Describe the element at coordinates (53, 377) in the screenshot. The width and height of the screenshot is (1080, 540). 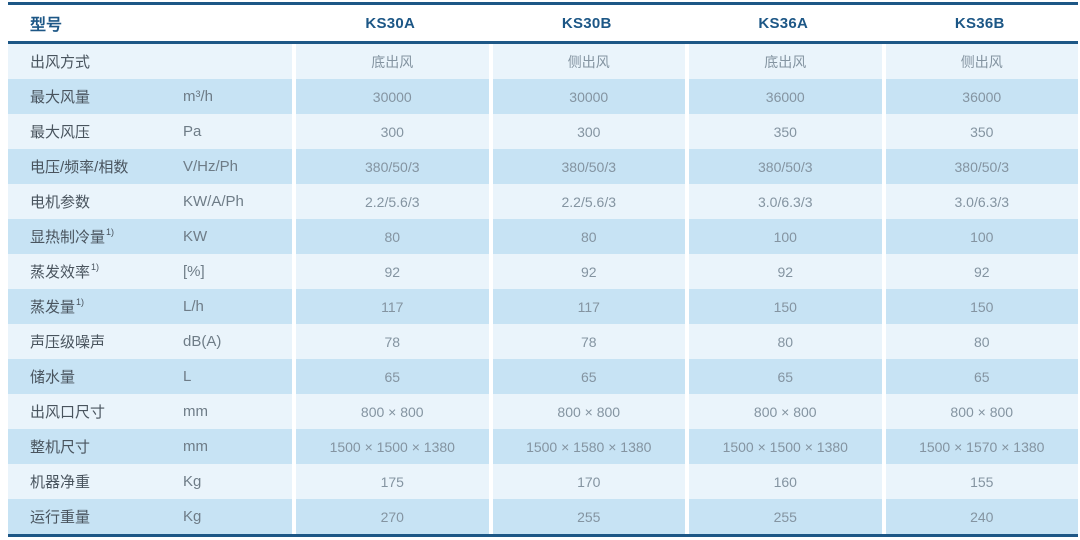
I see `spec-label-text: 储水量` at that location.